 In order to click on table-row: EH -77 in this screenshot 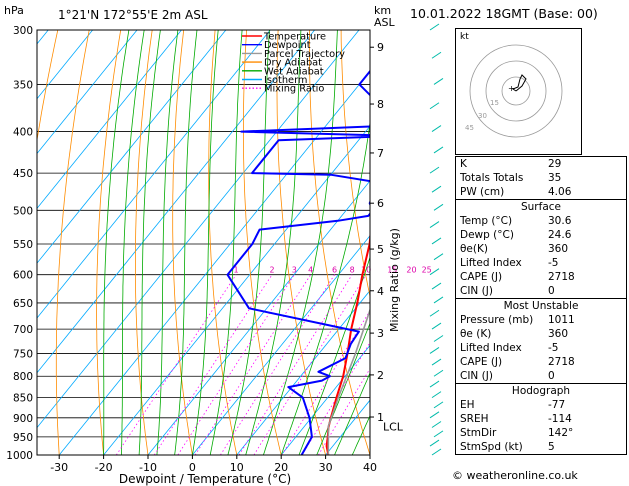, I will do `click(513, 405)`.